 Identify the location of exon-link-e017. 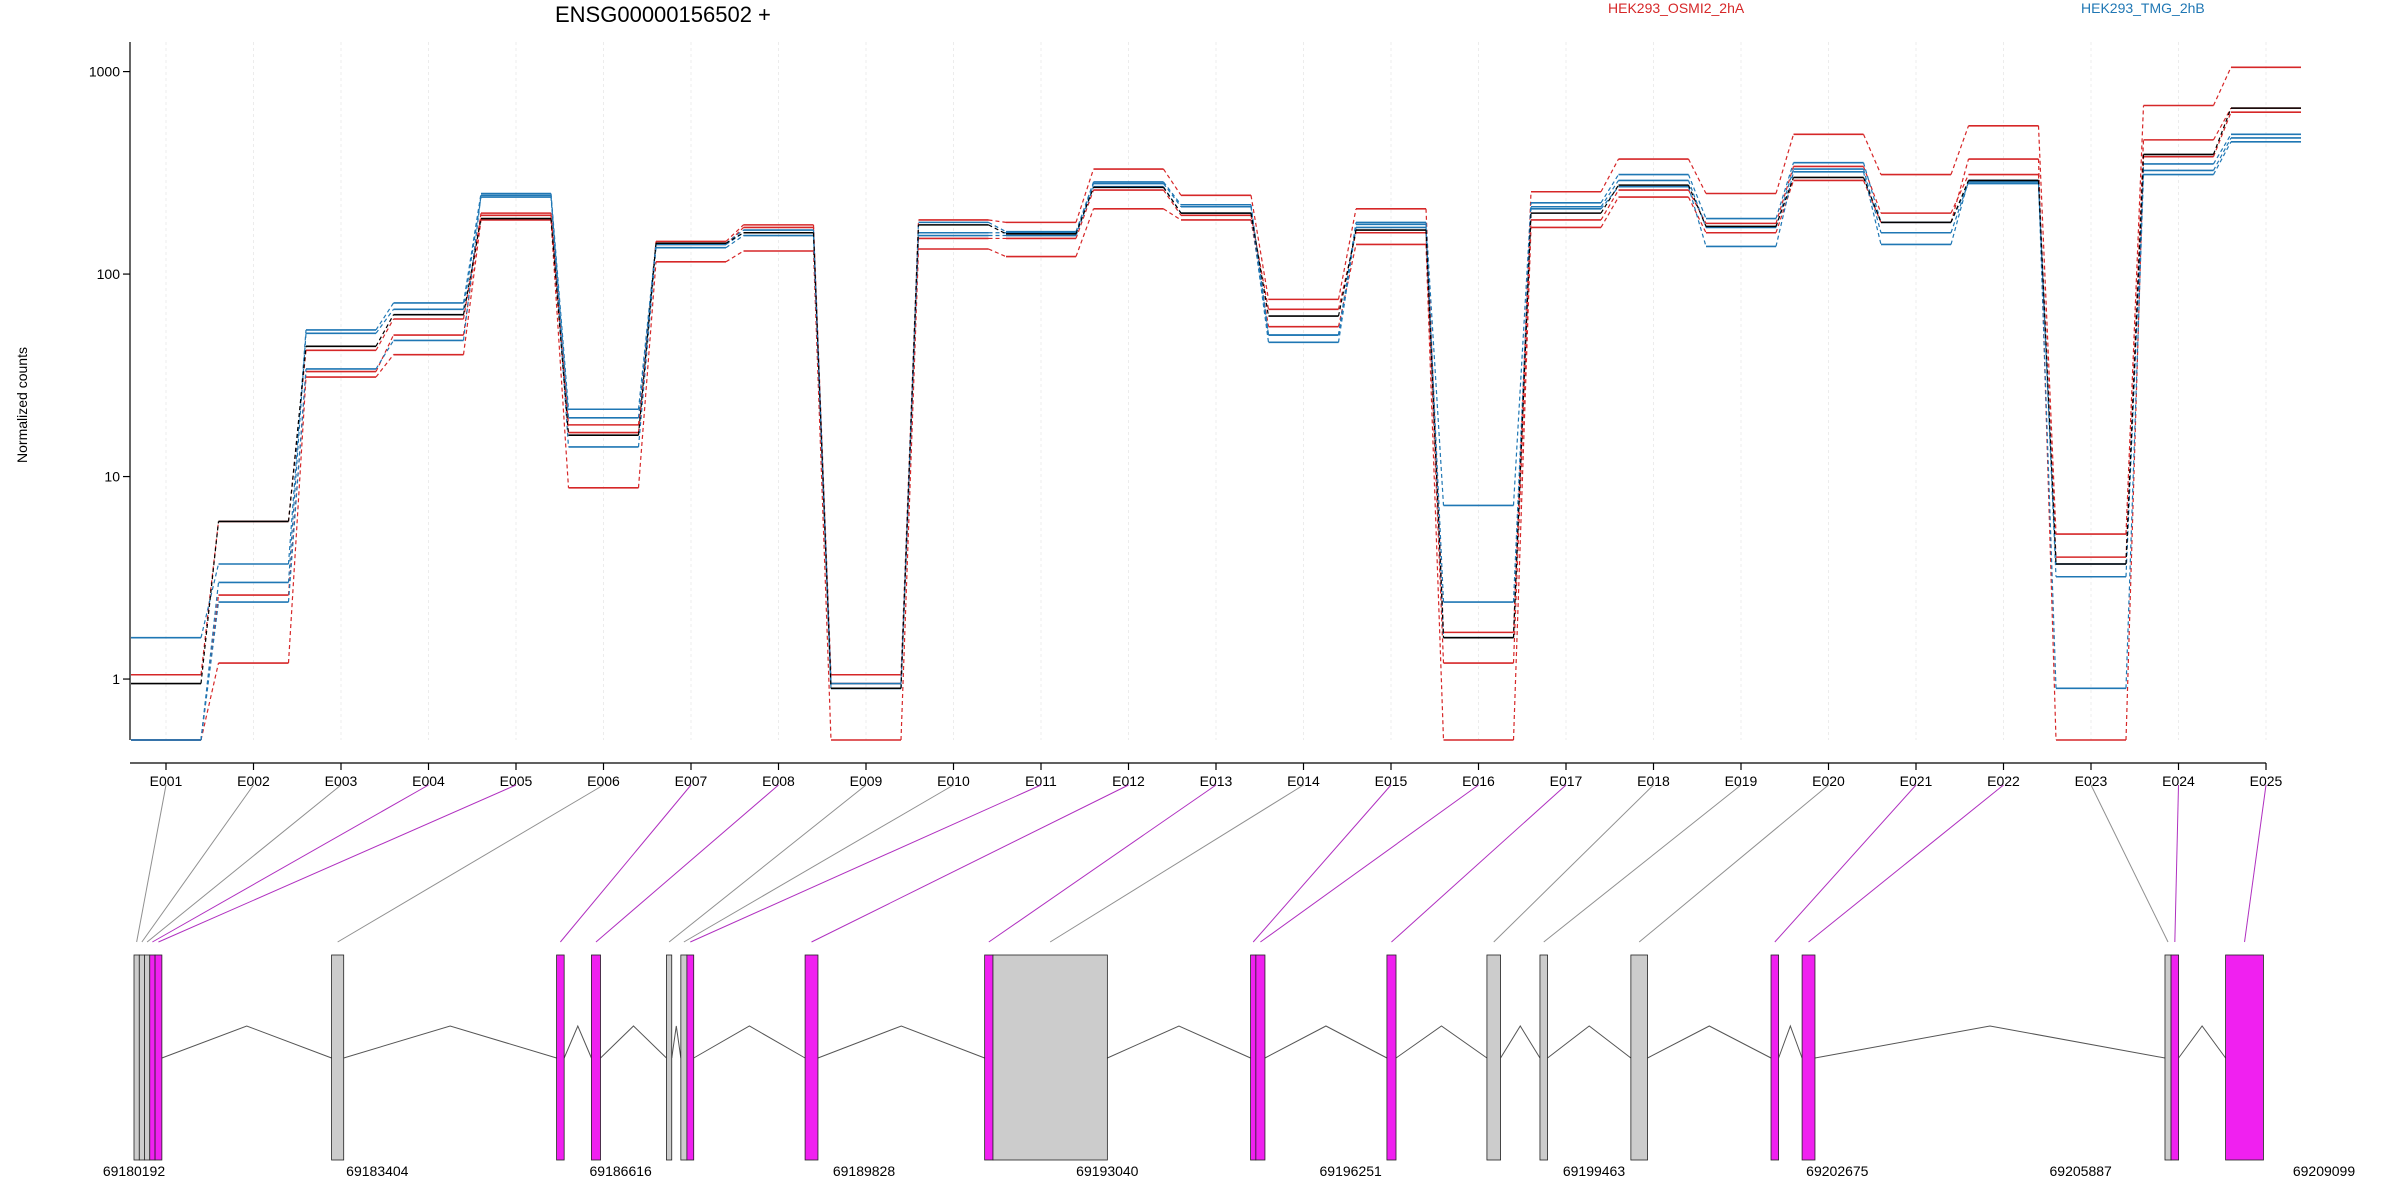
(1479, 863).